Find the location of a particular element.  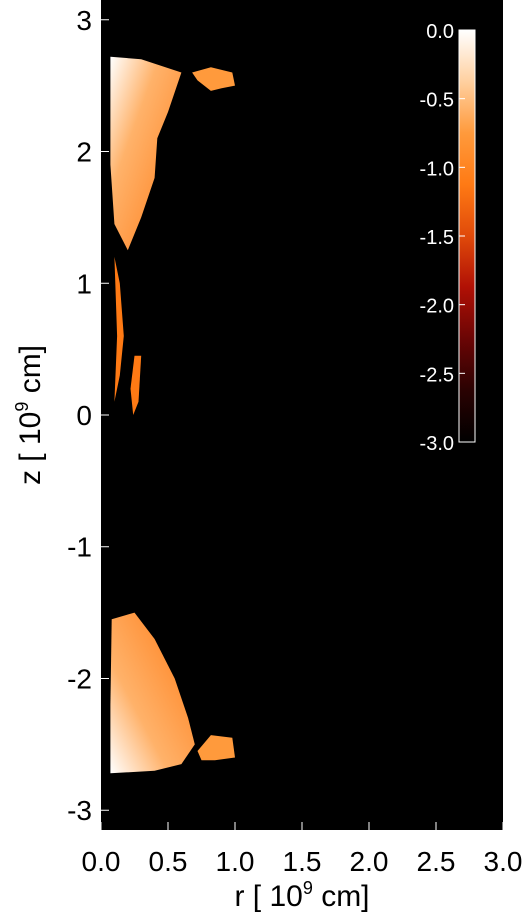

y-tick-label: 2 is located at coordinates (84, 152).